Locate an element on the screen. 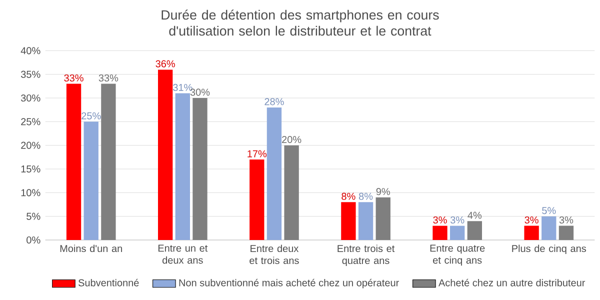 The width and height of the screenshot is (600, 300). x-tick-label: Moins d'un an is located at coordinates (91, 248).